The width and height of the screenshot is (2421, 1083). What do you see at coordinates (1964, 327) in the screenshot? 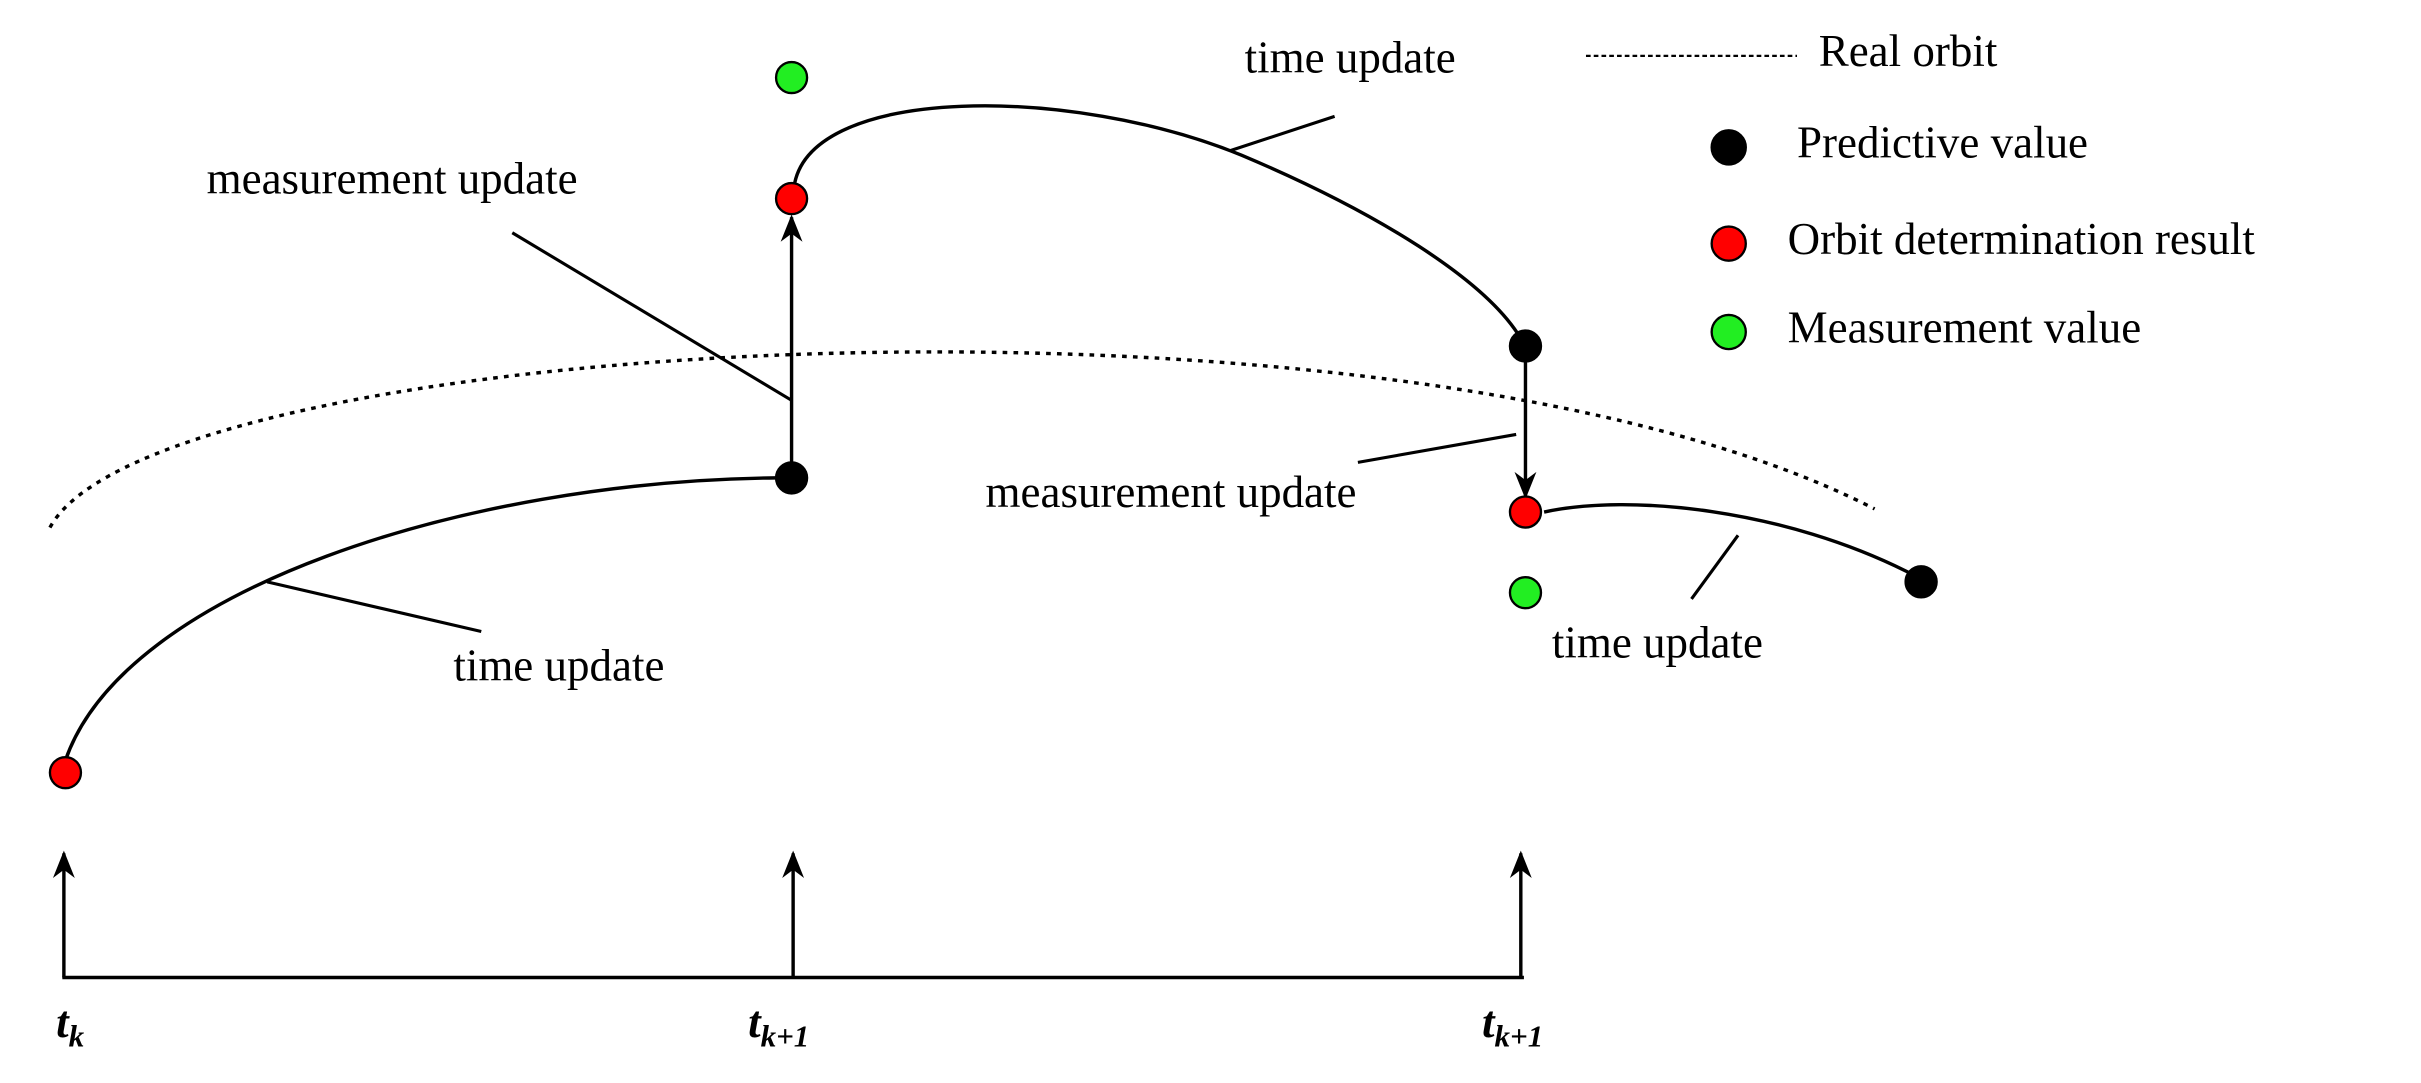
I see `legend-label: Measurement value` at bounding box center [1964, 327].